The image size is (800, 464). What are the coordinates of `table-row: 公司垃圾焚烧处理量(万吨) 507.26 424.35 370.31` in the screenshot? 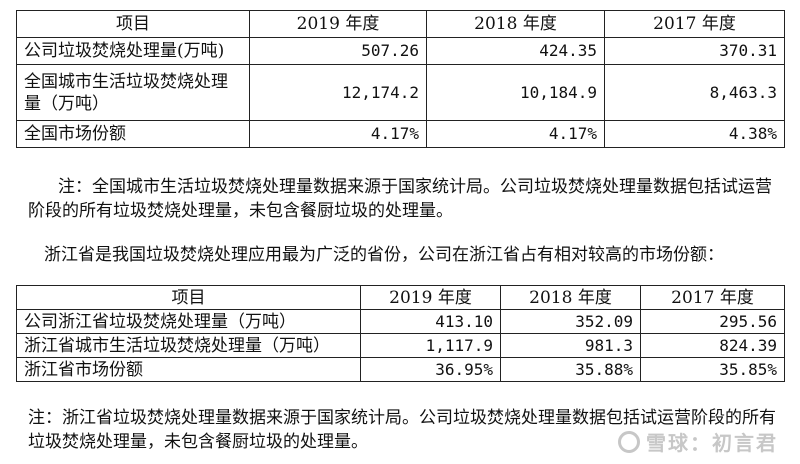 It's located at (400, 51).